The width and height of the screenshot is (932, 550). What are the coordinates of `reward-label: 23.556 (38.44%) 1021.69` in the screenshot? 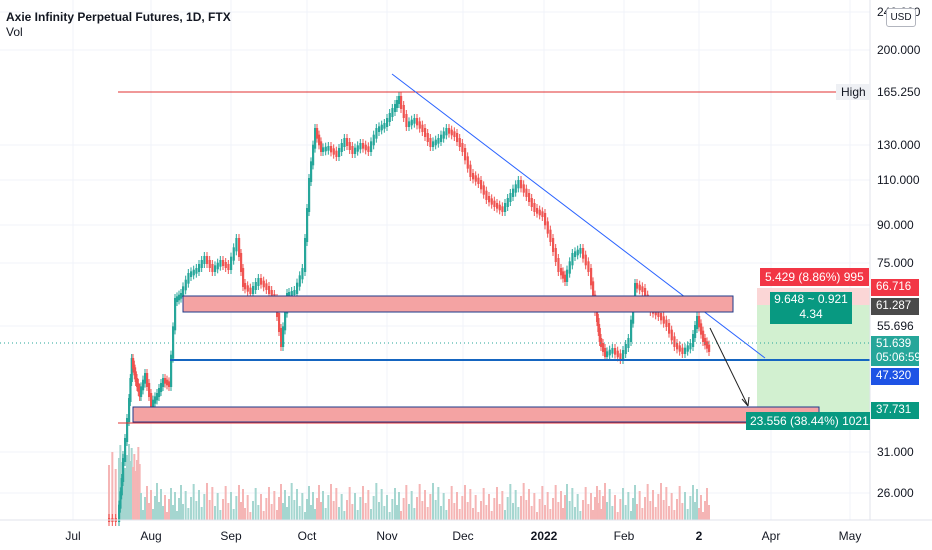 It's located at (808, 421).